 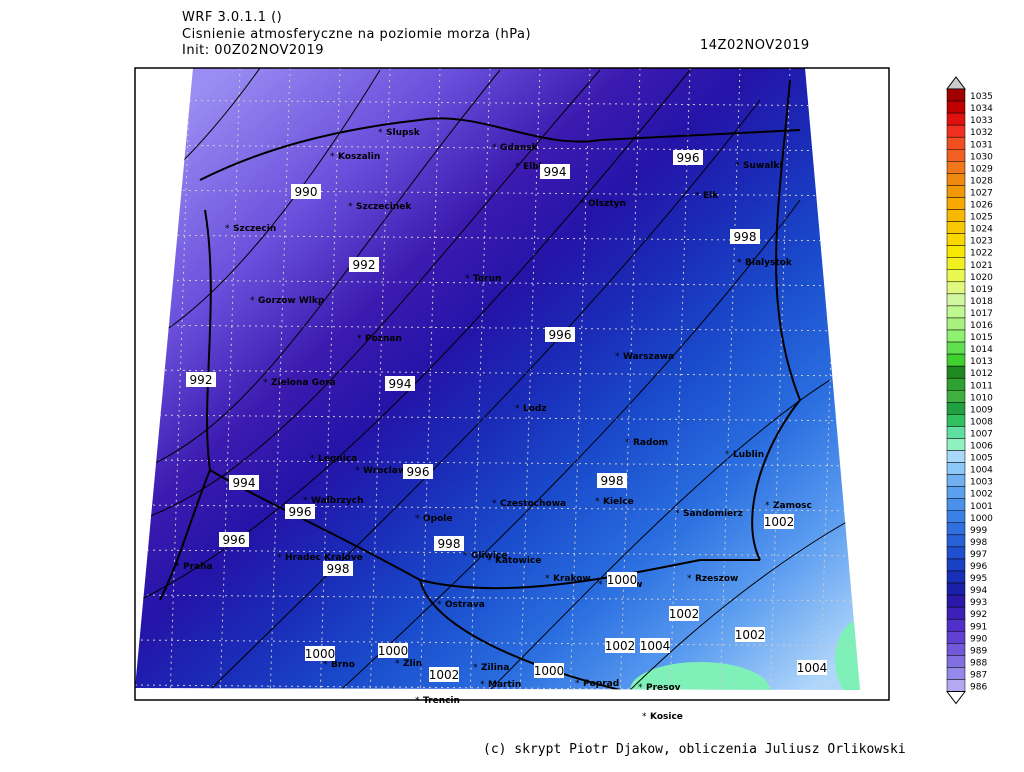 What do you see at coordinates (981, 109) in the screenshot?
I see `colorbar-label: 1034` at bounding box center [981, 109].